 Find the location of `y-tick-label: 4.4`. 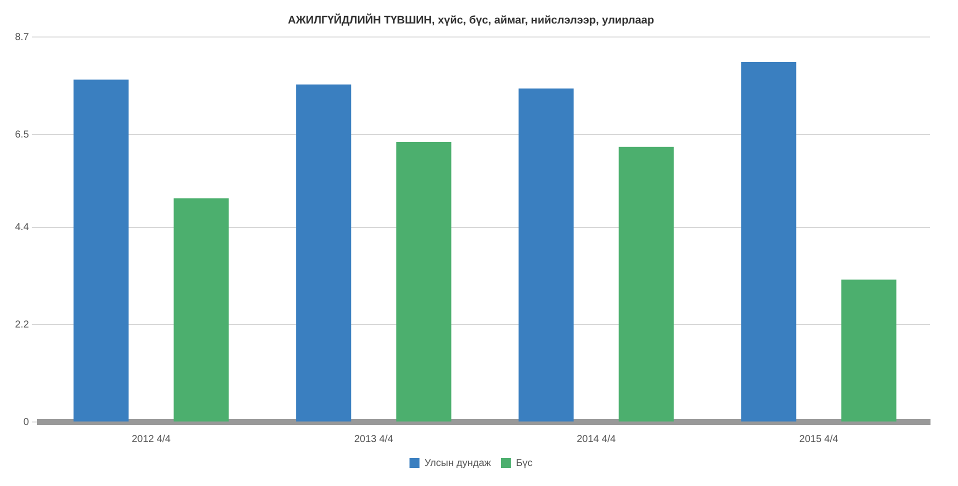

y-tick-label: 4.4 is located at coordinates (22, 228).